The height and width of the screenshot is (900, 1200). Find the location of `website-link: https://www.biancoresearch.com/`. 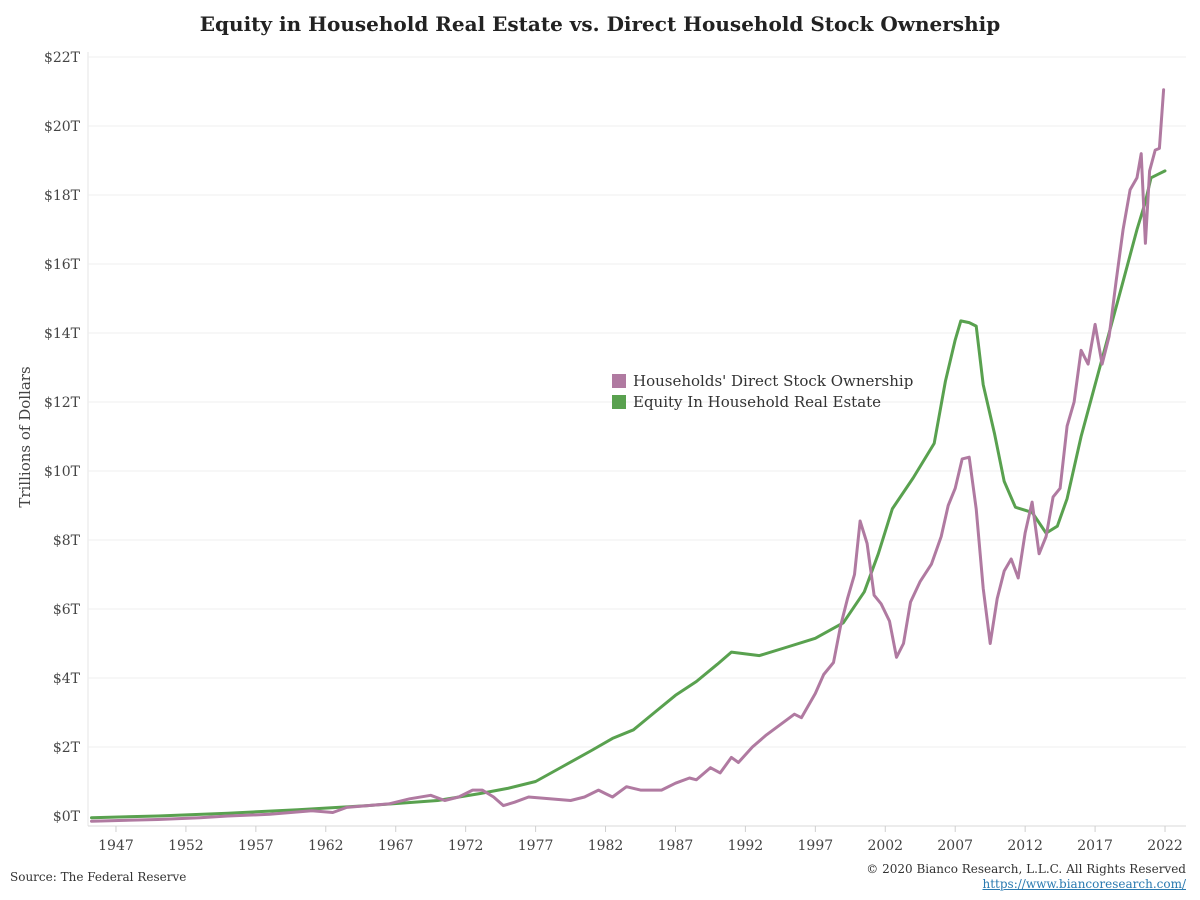

website-link: https://www.biancoresearch.com/ is located at coordinates (1084, 884).